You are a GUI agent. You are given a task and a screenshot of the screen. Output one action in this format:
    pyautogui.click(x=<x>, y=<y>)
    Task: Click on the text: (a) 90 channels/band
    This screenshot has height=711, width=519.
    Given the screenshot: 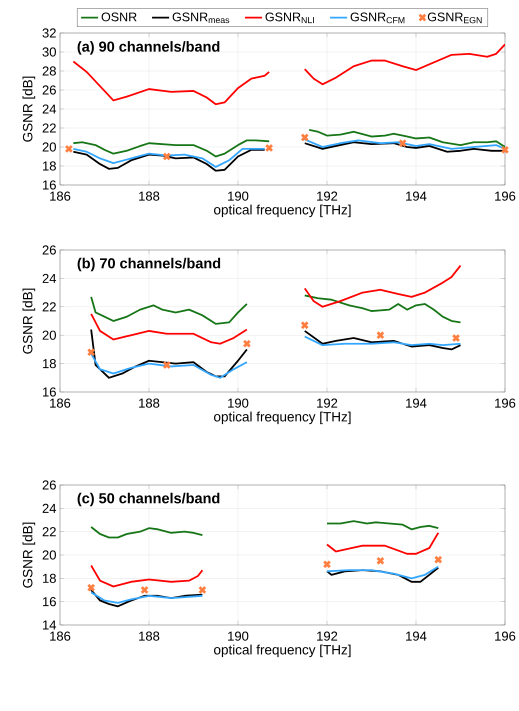 What is the action you would take?
    pyautogui.click(x=149, y=48)
    